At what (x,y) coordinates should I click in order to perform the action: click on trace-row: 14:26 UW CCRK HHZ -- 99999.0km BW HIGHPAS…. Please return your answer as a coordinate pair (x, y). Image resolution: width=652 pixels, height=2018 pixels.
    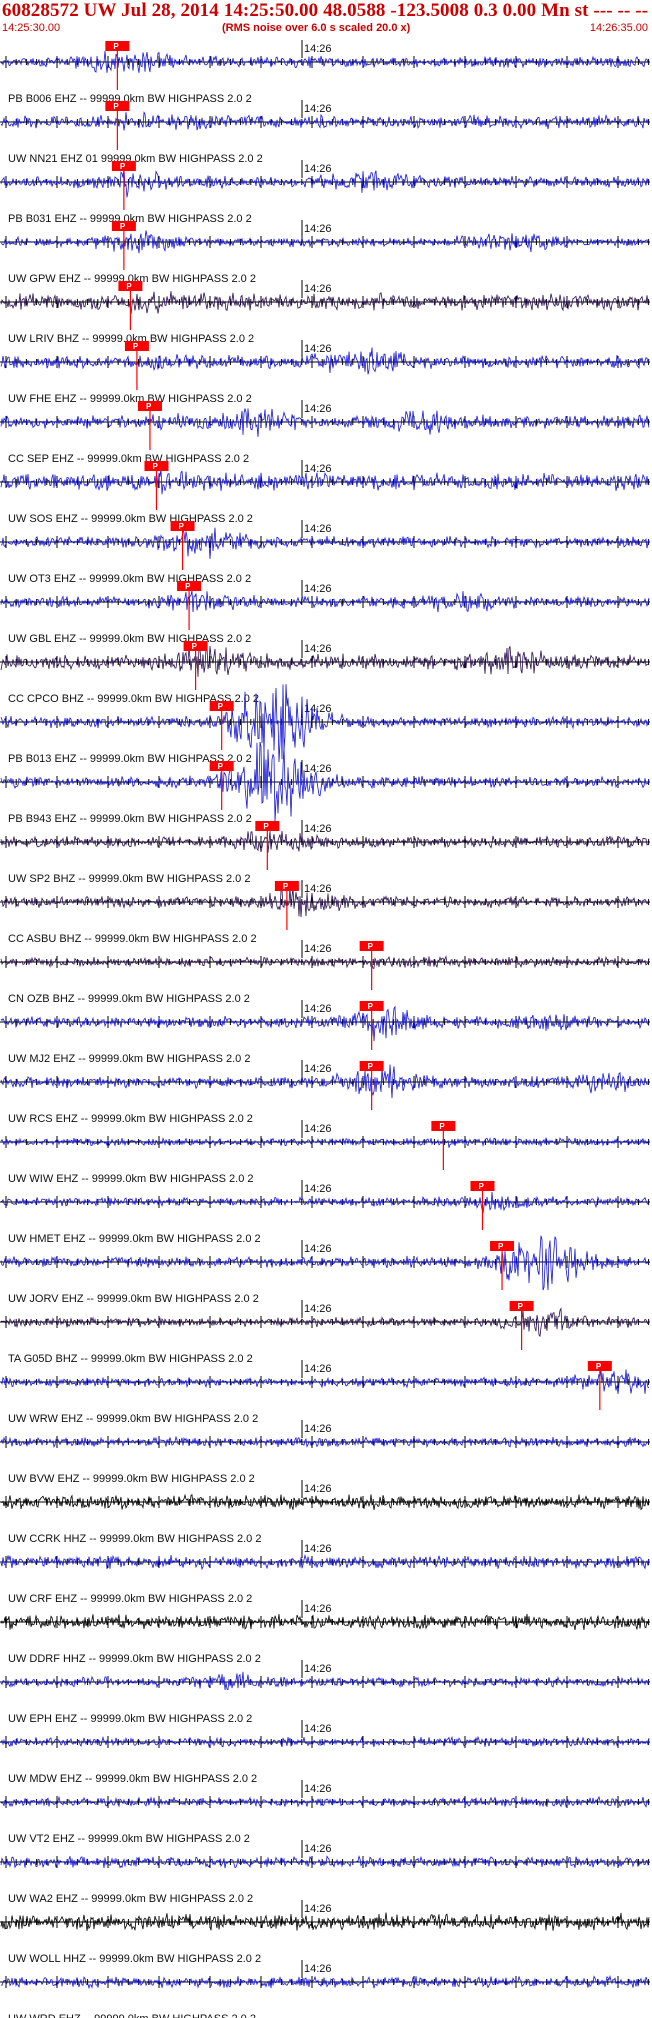
    Looking at the image, I should click on (325, 1512).